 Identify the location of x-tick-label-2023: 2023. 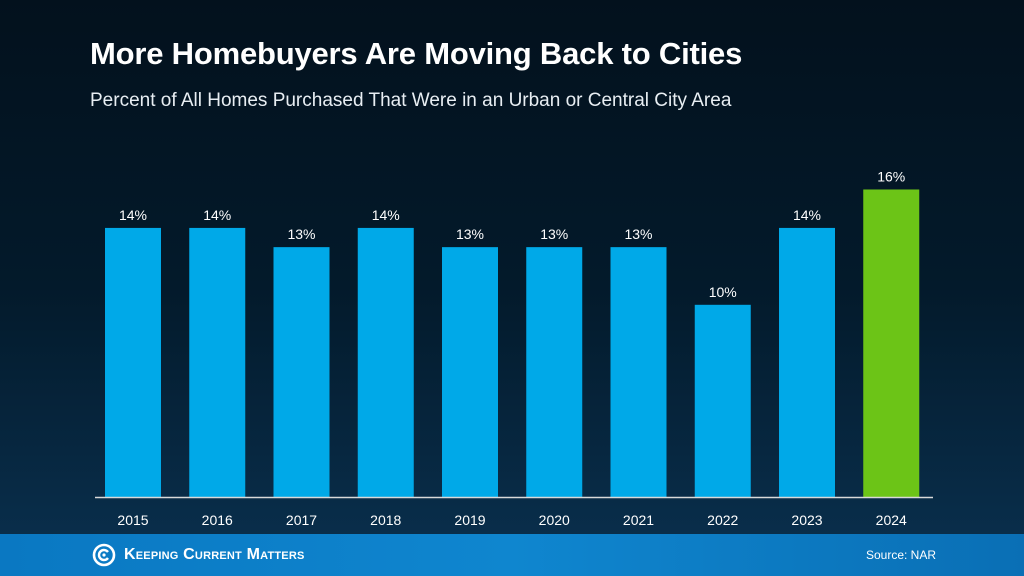
(806, 520).